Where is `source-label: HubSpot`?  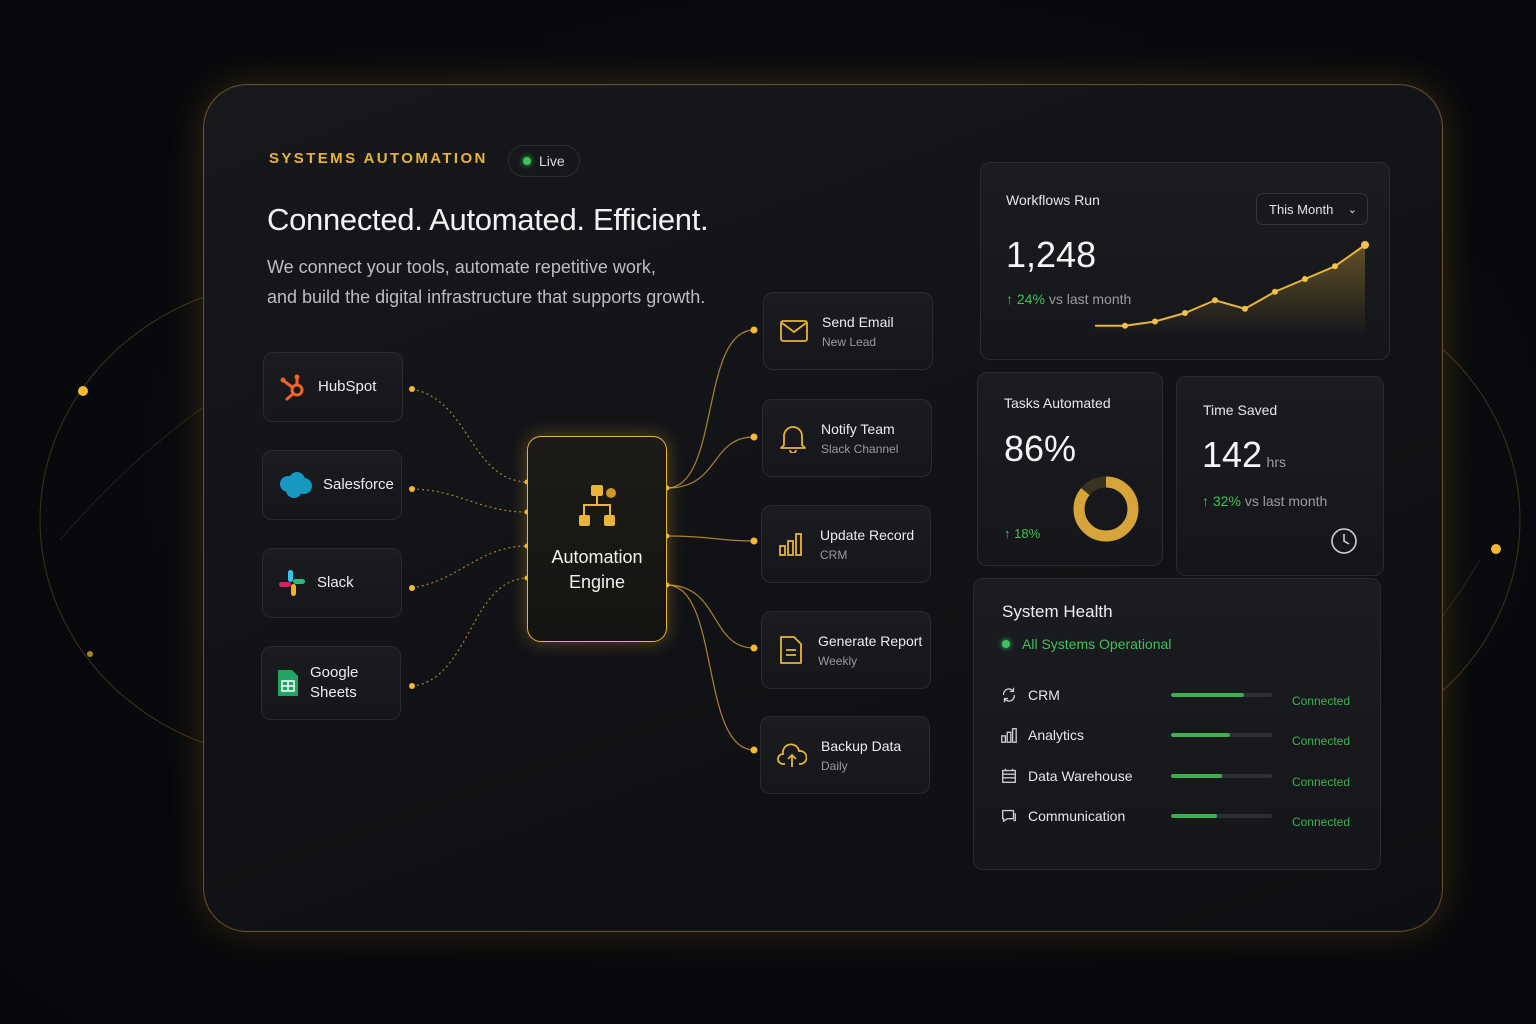 source-label: HubSpot is located at coordinates (347, 386).